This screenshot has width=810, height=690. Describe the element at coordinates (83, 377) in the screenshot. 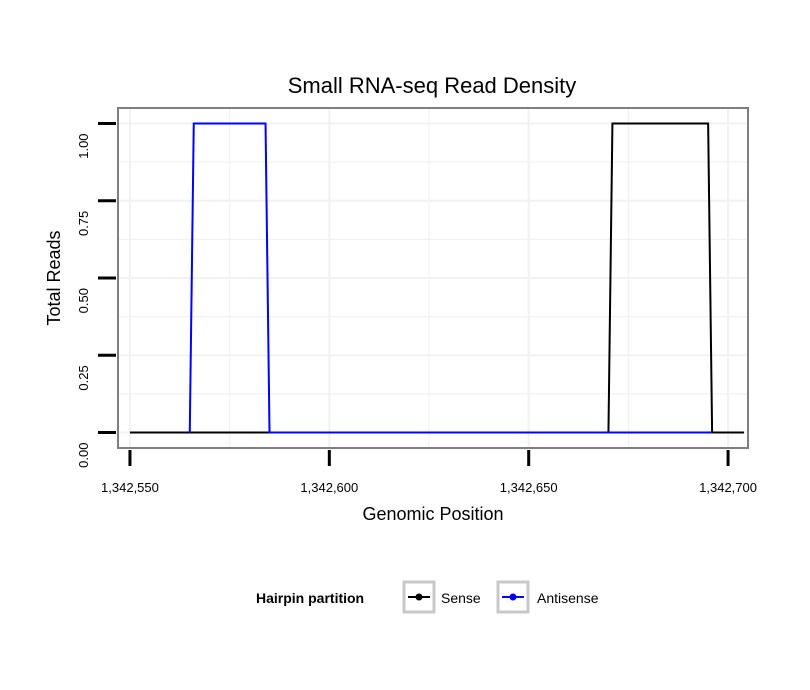

I see `y-tick-label: 0.25` at that location.